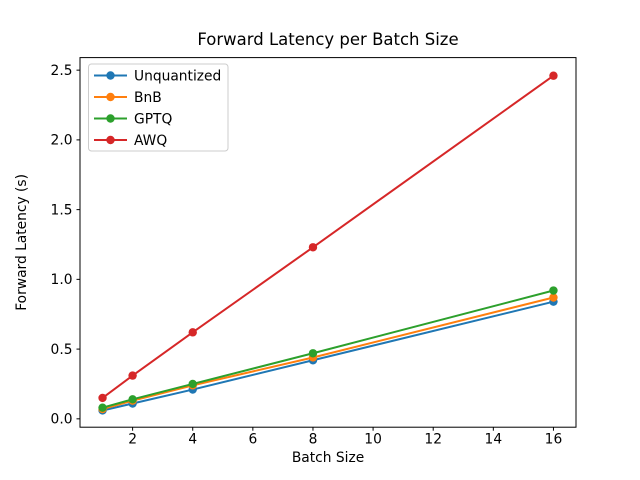  Describe the element at coordinates (433, 440) in the screenshot. I see `x-tick-label: 12` at that location.